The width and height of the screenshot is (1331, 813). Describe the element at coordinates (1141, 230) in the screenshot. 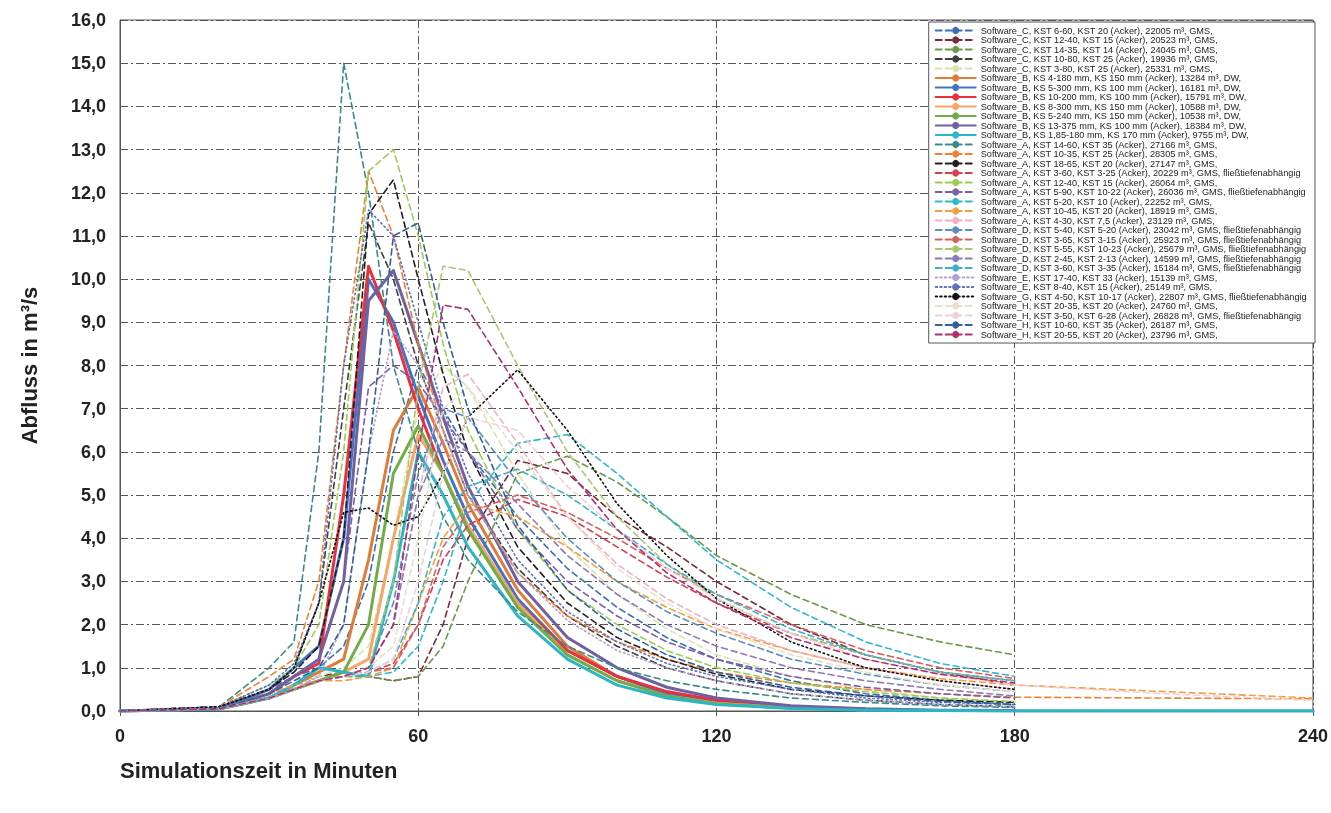

I see `legend-label: Software_D, KST 5-40, KST 5-20 (Acker), 23042 m³, GMS, fließtiefenabhängig` at that location.